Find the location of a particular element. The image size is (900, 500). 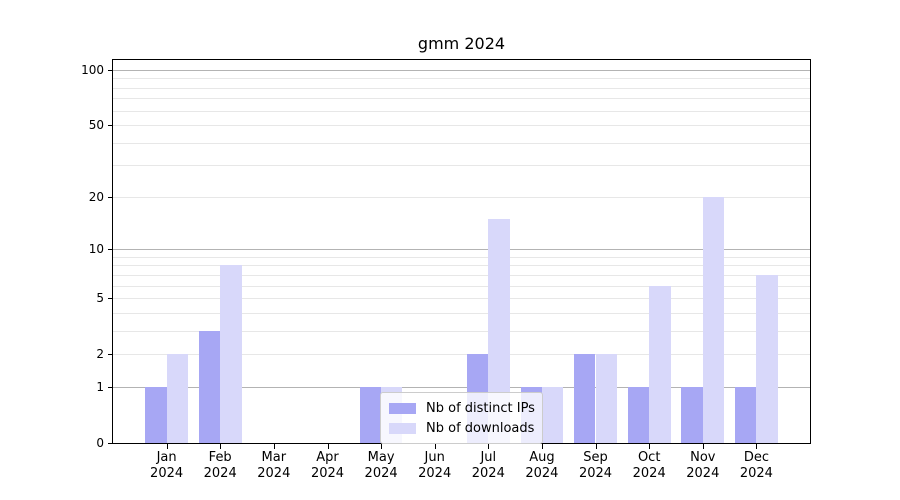

x-tick-year-nov: 2024 is located at coordinates (703, 473).